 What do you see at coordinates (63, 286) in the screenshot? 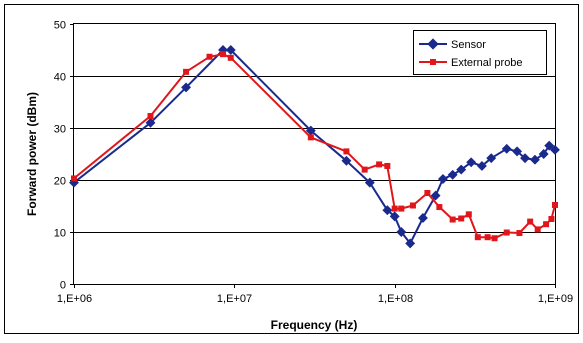
I see `y-tick-label: 0` at bounding box center [63, 286].